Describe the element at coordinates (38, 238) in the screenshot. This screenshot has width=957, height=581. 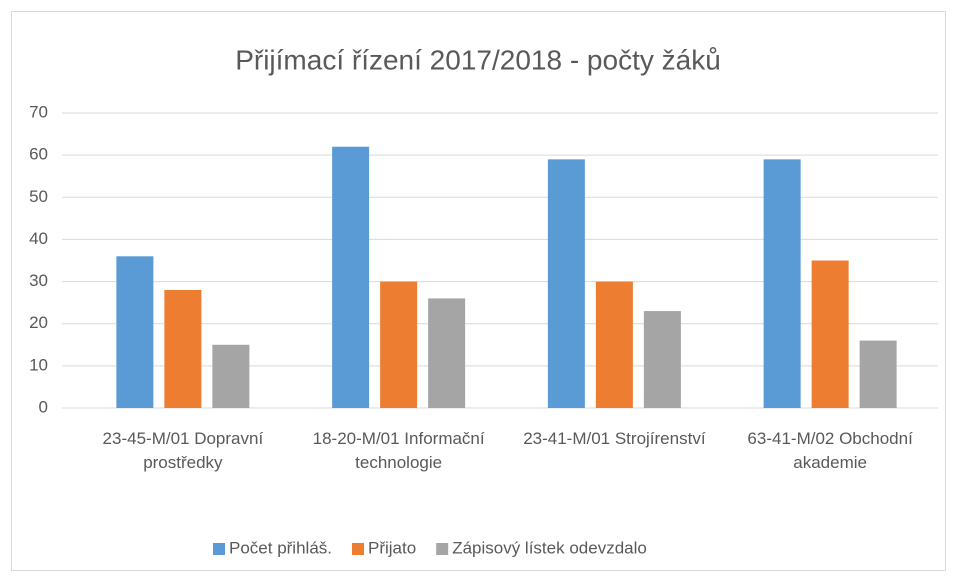
I see `y-tick-label: 40` at that location.